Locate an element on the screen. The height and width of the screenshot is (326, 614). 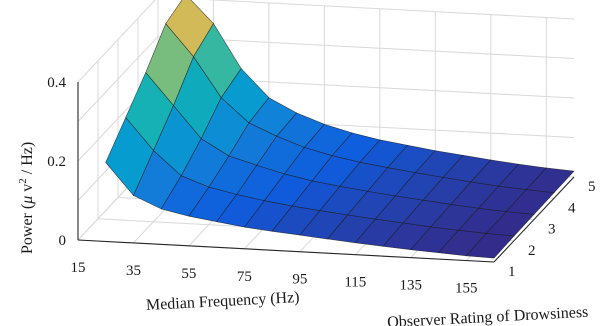
x-axis-label: Median Frequency (Hz) is located at coordinates (223, 301).